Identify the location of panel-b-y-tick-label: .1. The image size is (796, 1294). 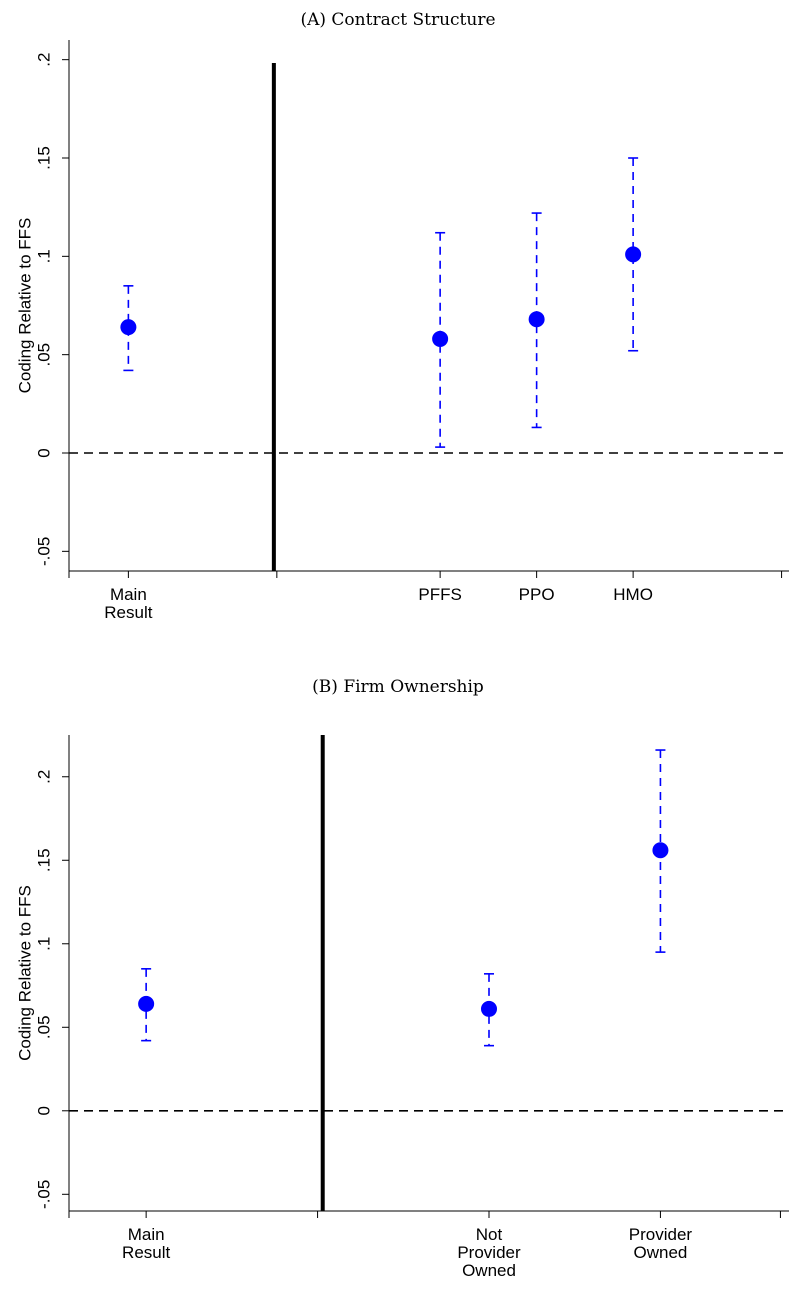
(43, 944).